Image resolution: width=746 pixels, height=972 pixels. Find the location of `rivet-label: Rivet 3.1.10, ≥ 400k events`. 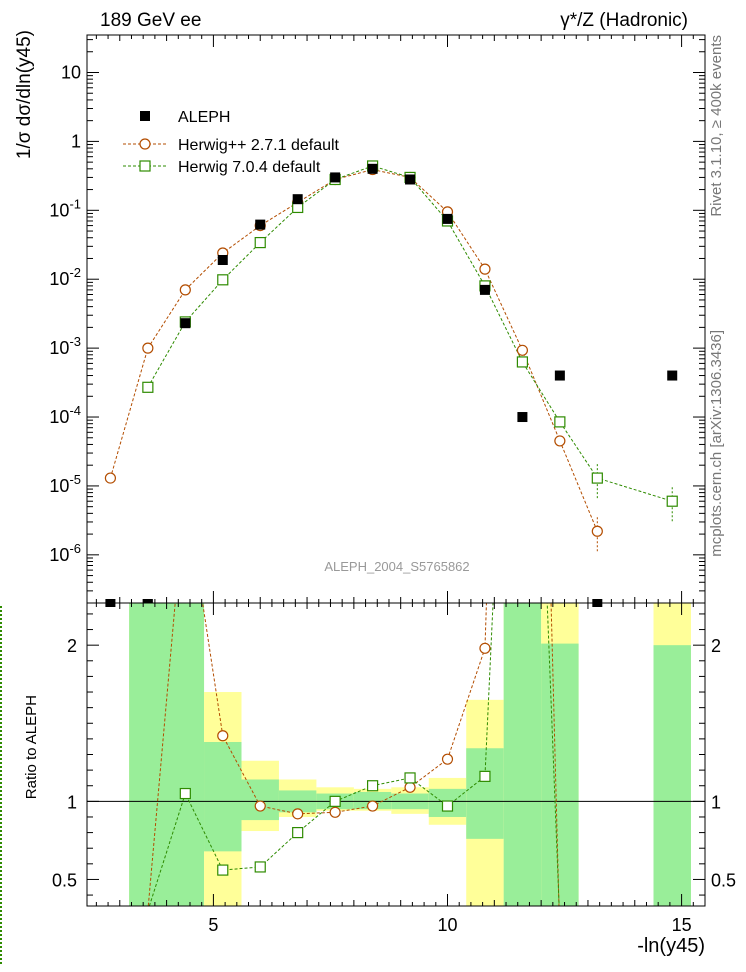

rivet-label: Rivet 3.1.10, ≥ 400k events is located at coordinates (716, 126).